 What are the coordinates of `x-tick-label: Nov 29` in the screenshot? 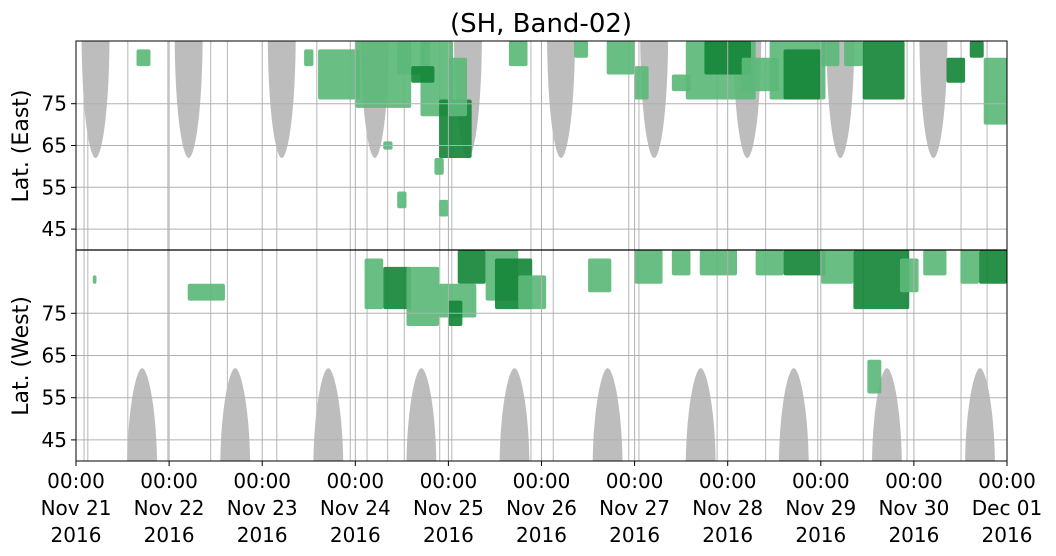 It's located at (820, 508).